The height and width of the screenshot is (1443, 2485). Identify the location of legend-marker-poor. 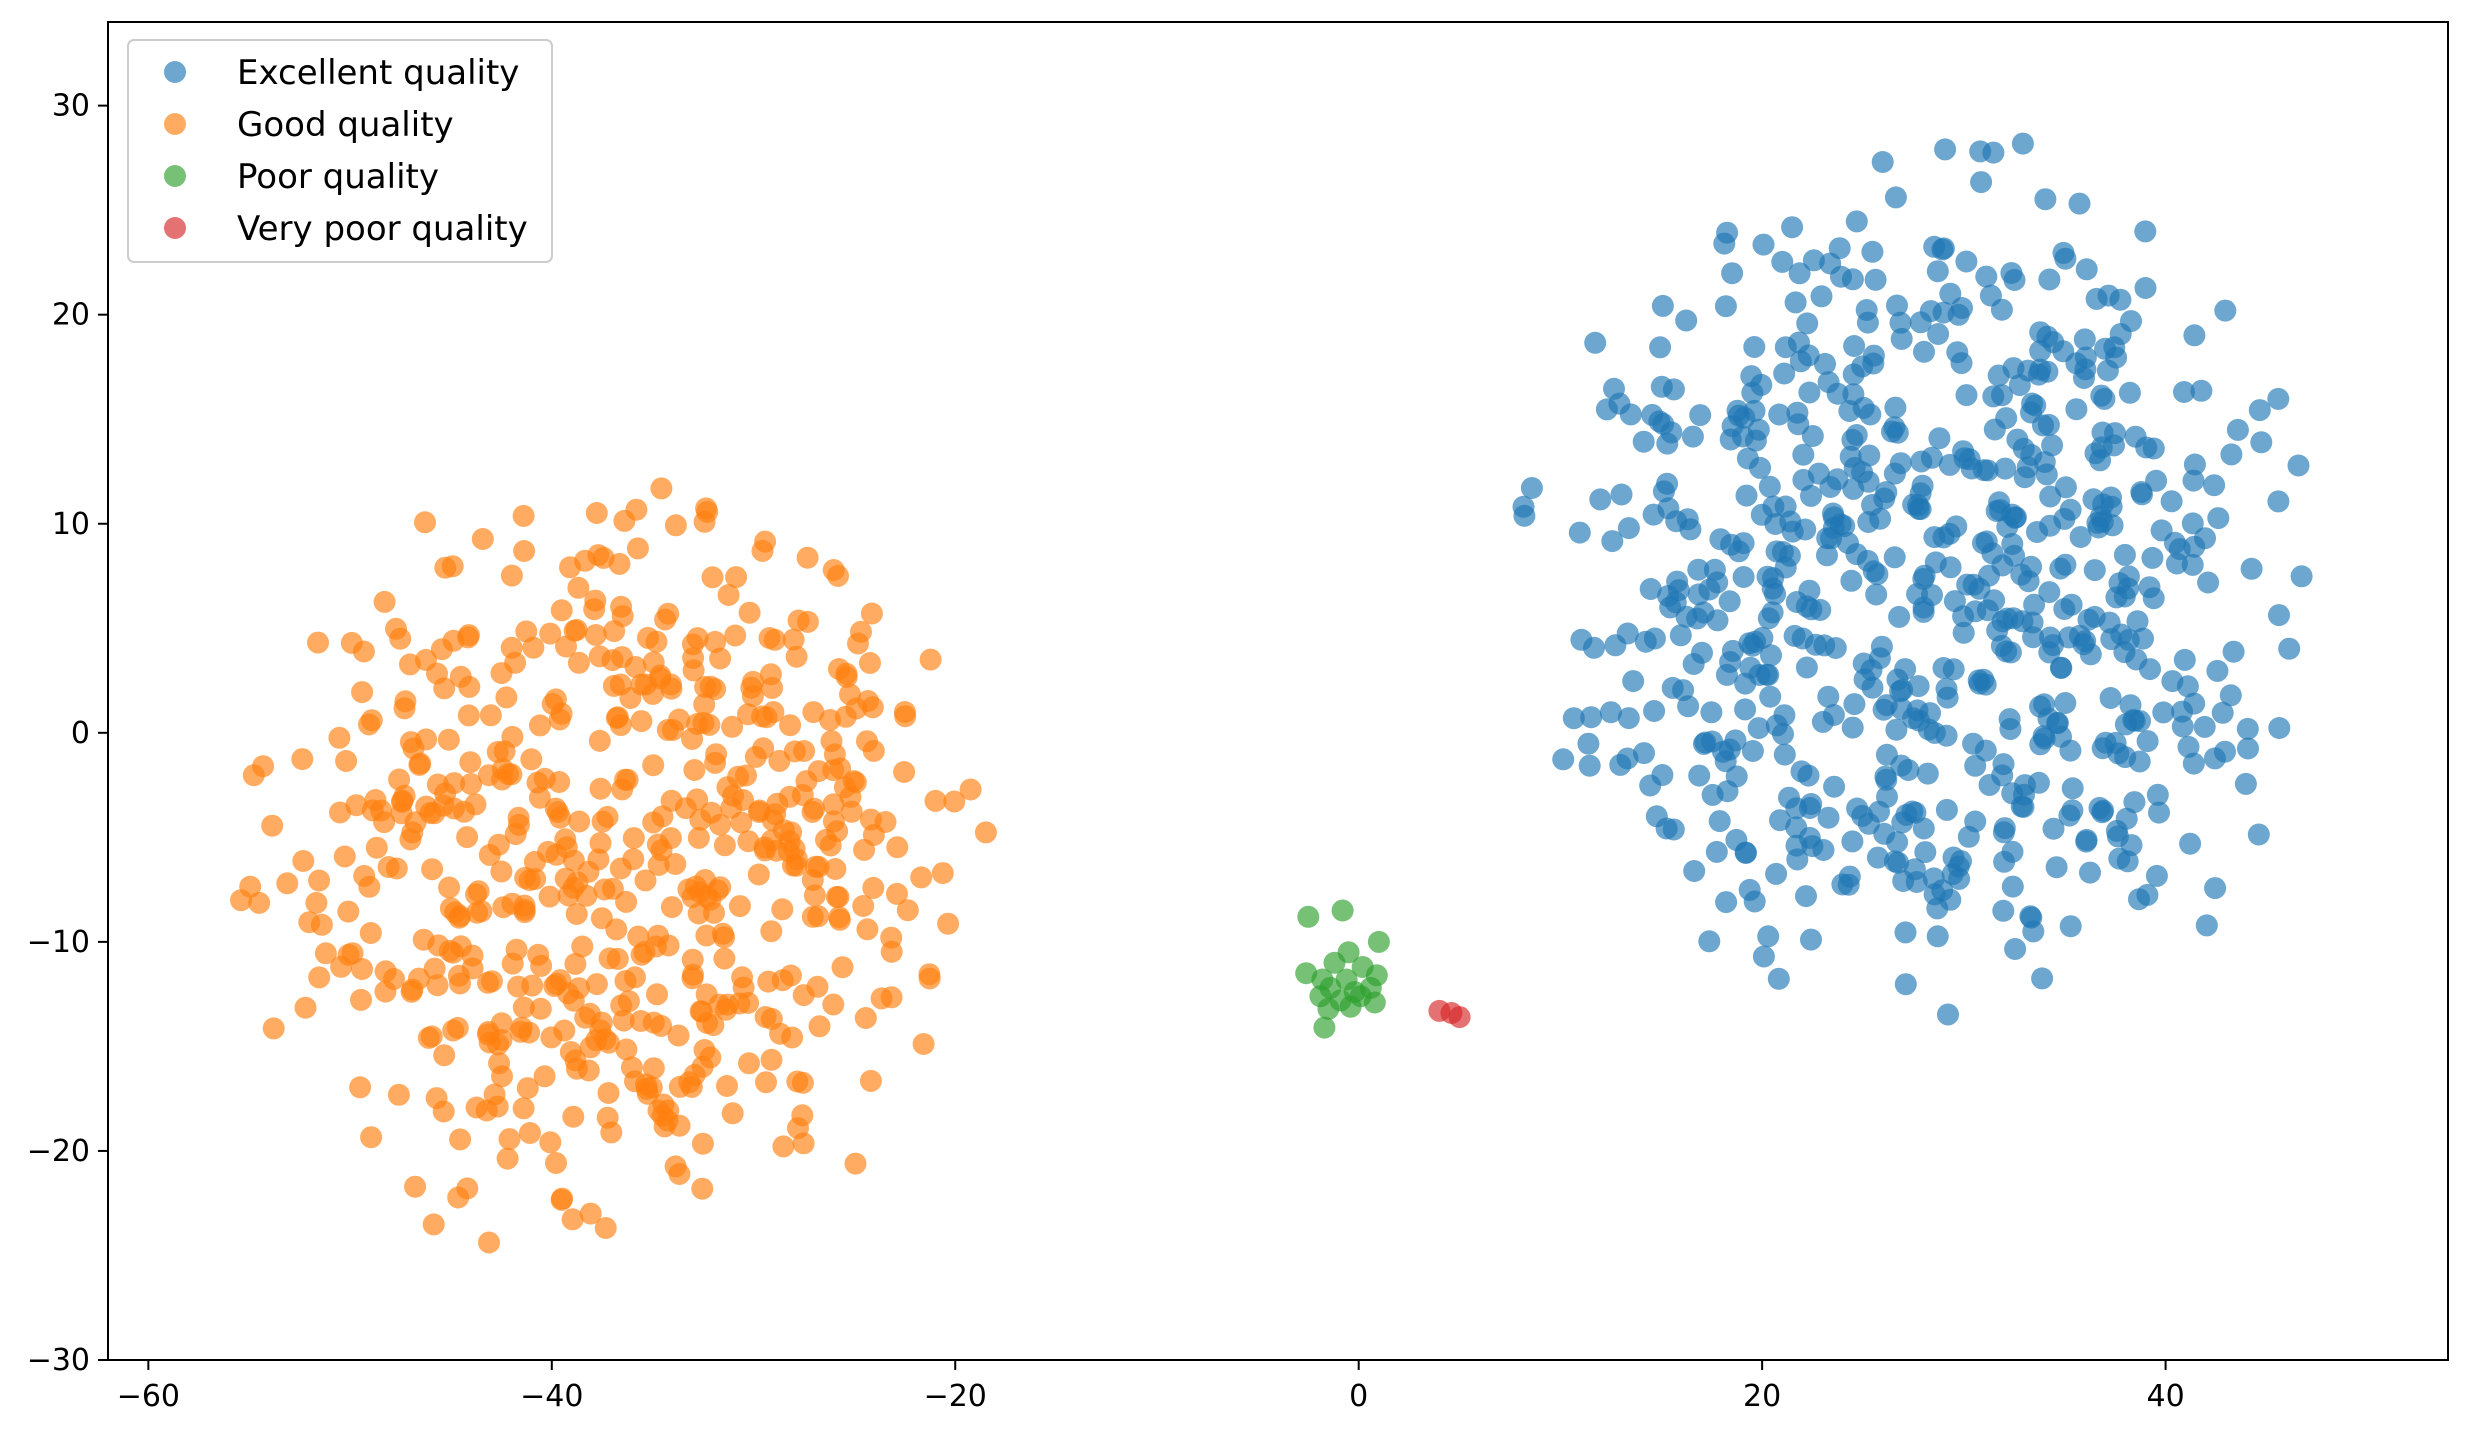
(175, 176).